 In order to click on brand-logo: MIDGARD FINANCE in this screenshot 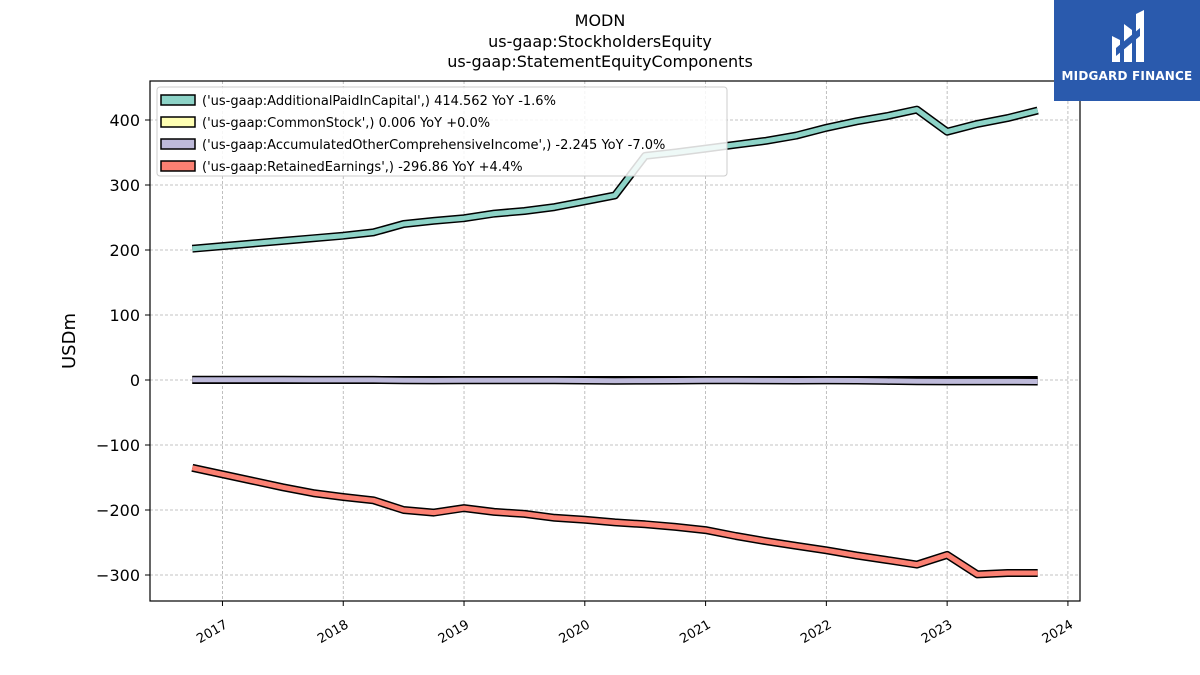, I will do `click(1127, 50)`.